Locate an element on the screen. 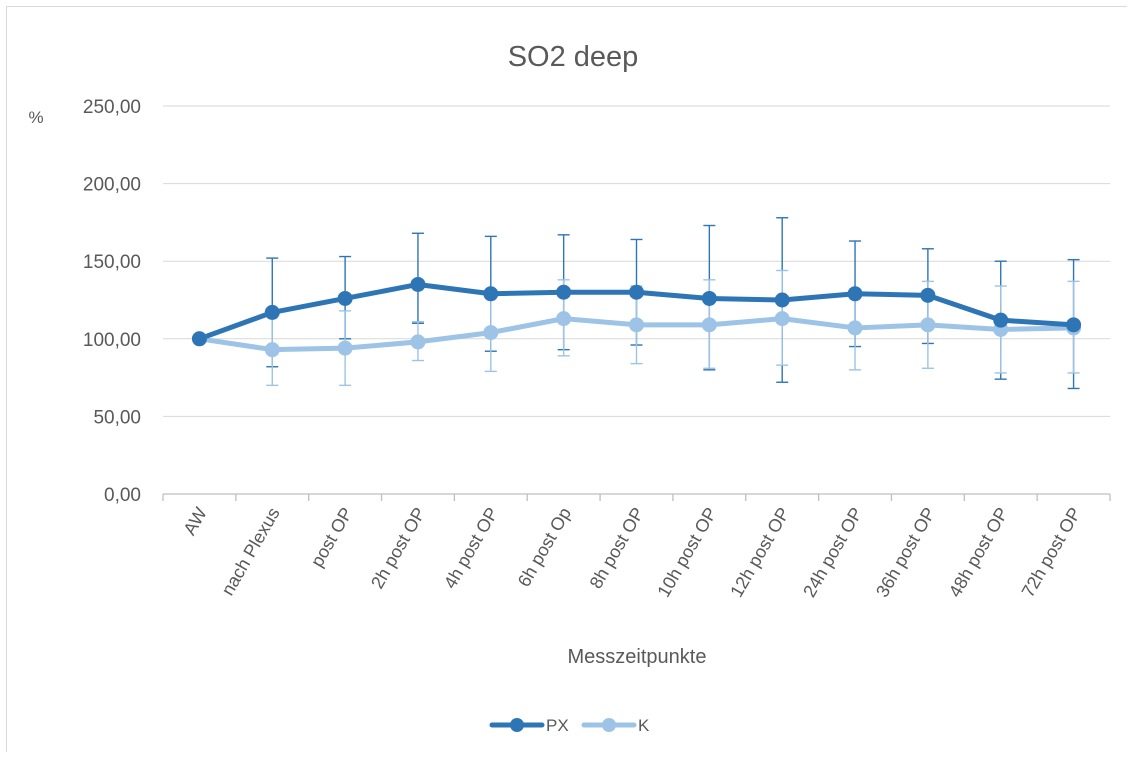 This screenshot has height=758, width=1132. y-tick-label: 50,00 is located at coordinates (117, 417).